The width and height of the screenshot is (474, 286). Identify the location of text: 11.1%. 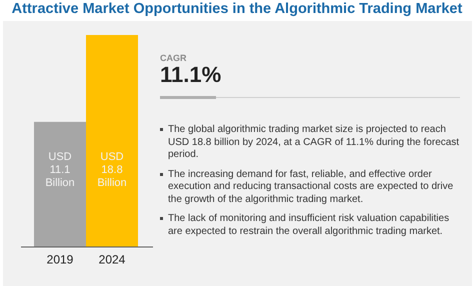
(191, 75).